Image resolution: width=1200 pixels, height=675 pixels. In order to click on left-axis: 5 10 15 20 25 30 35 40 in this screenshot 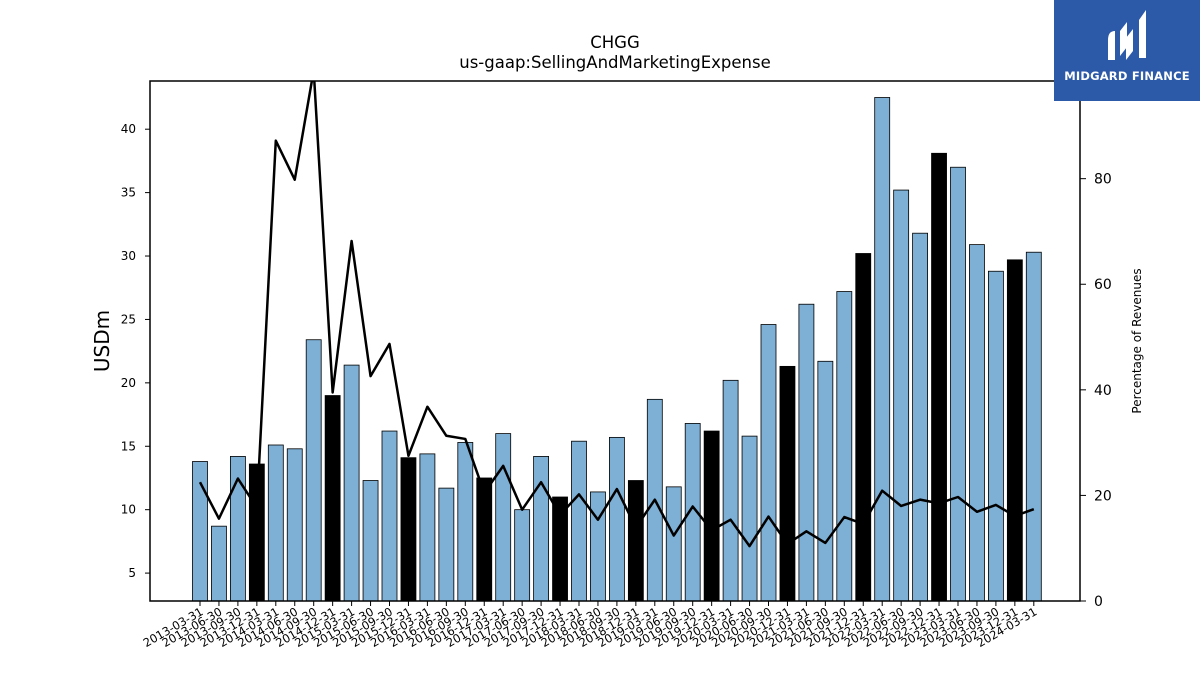, I will do `click(135, 351)`.